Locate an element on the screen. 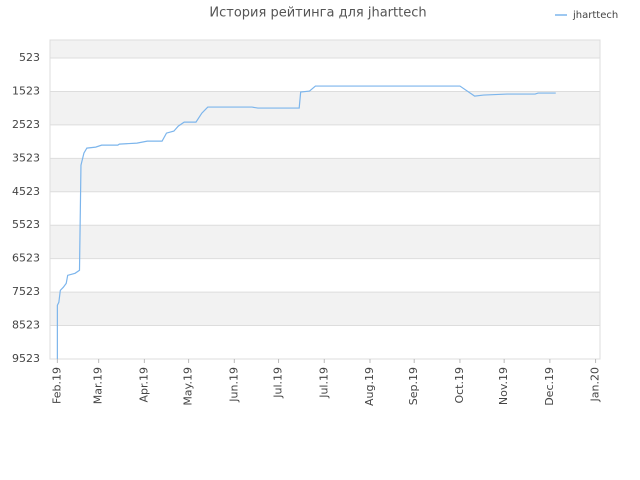 Image resolution: width=640 pixels, height=480 pixels. y-tick-label: 3523 is located at coordinates (26, 157).